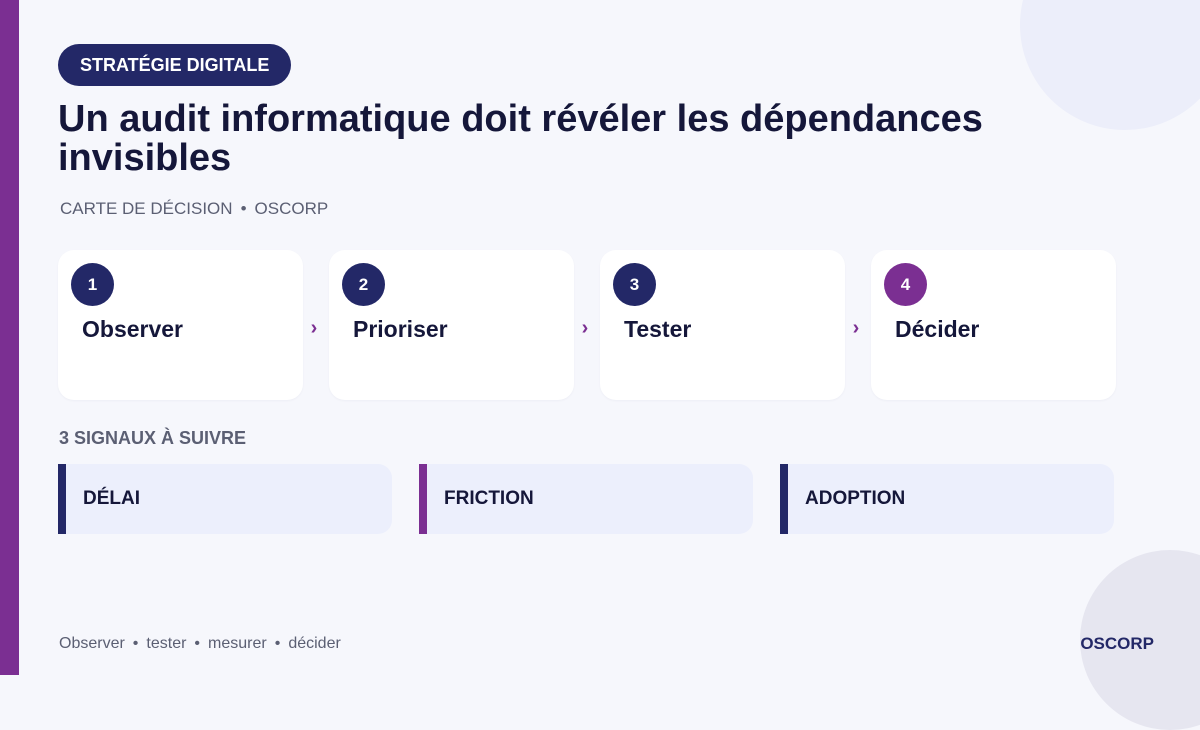 This screenshot has width=1200, height=730. Describe the element at coordinates (722, 325) in the screenshot. I see `step-card-tester: 3 Tester` at that location.